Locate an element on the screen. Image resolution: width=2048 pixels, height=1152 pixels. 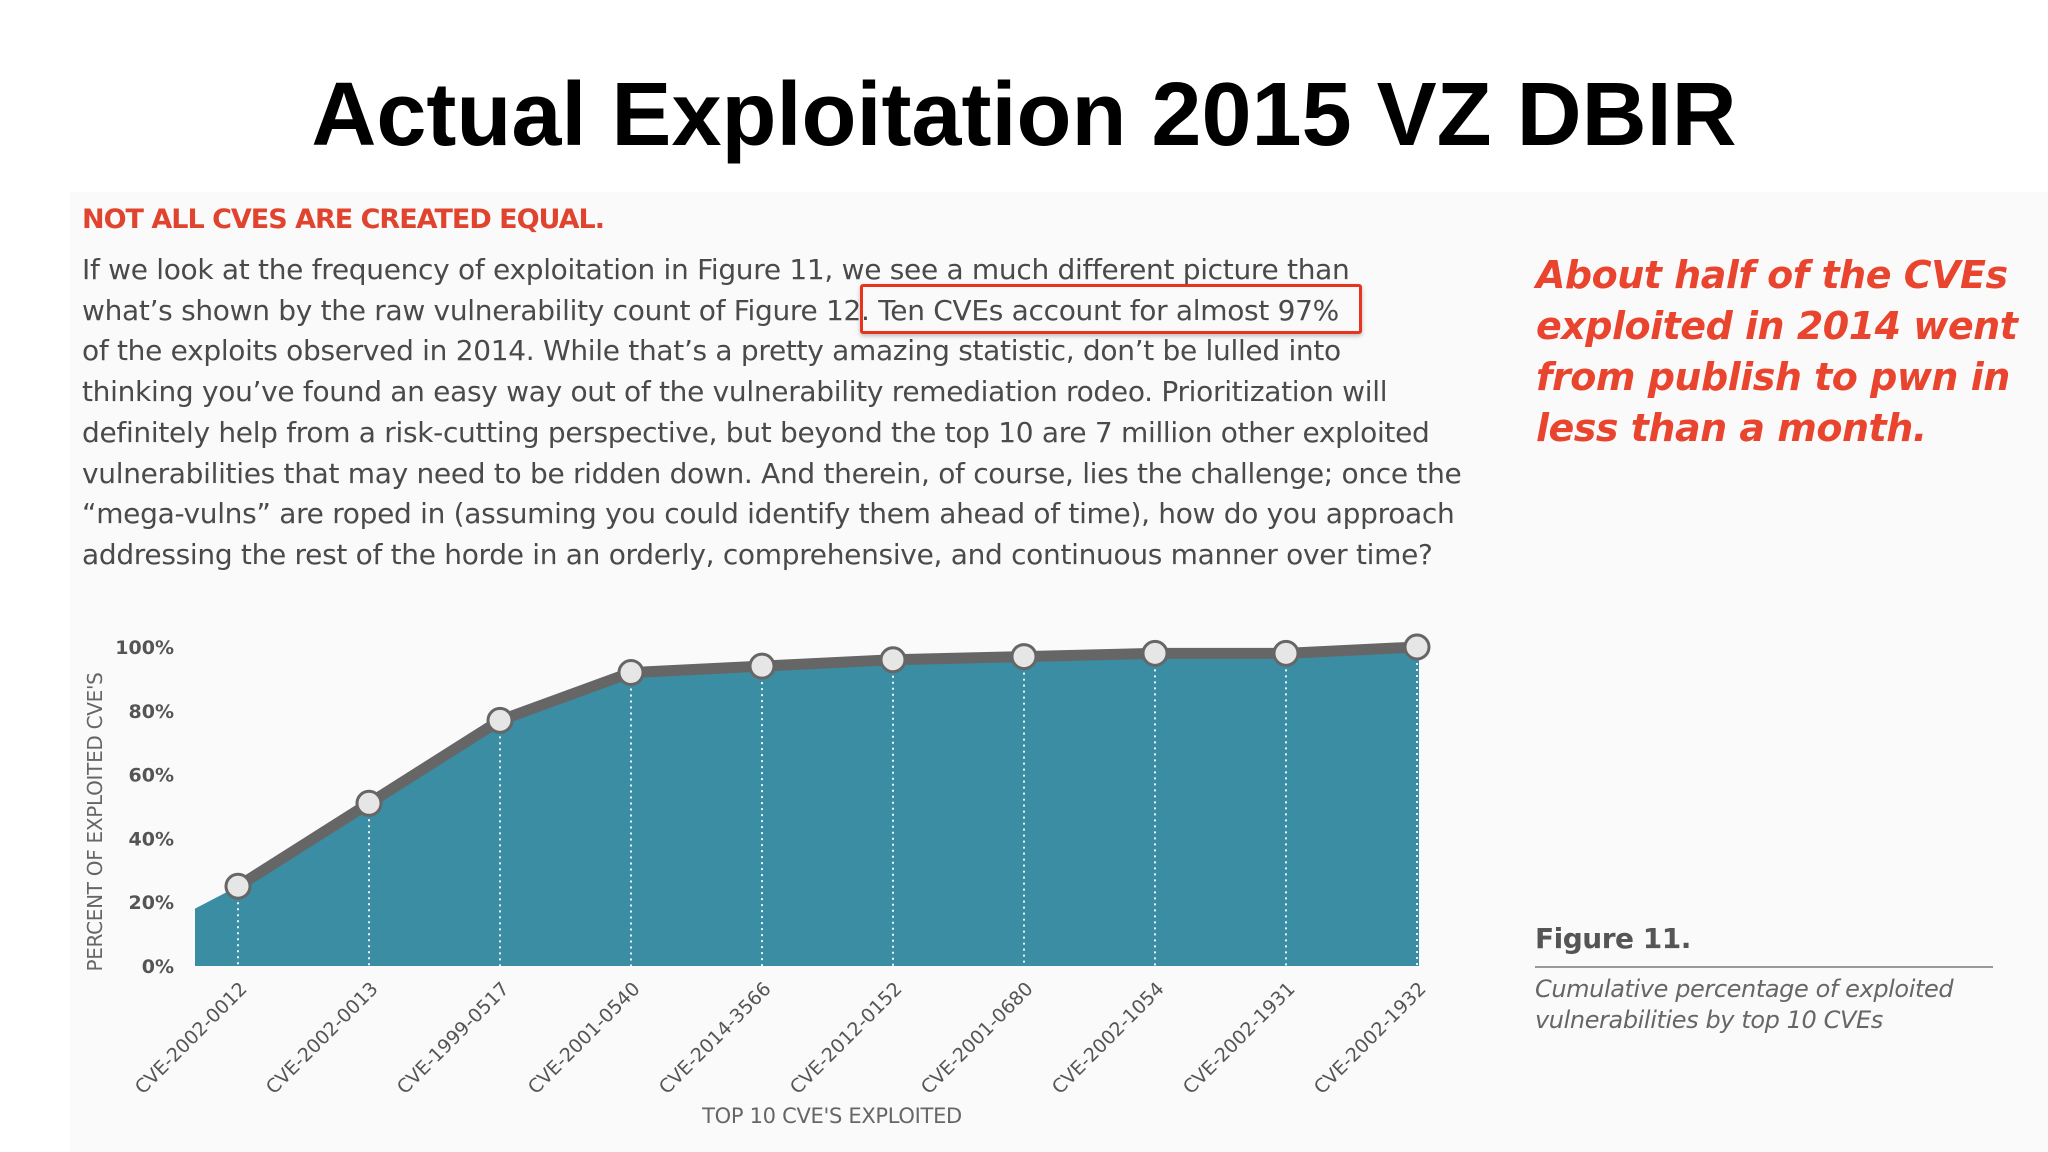
x-tick-label: CVE-2002-1931 is located at coordinates (1239, 1038).